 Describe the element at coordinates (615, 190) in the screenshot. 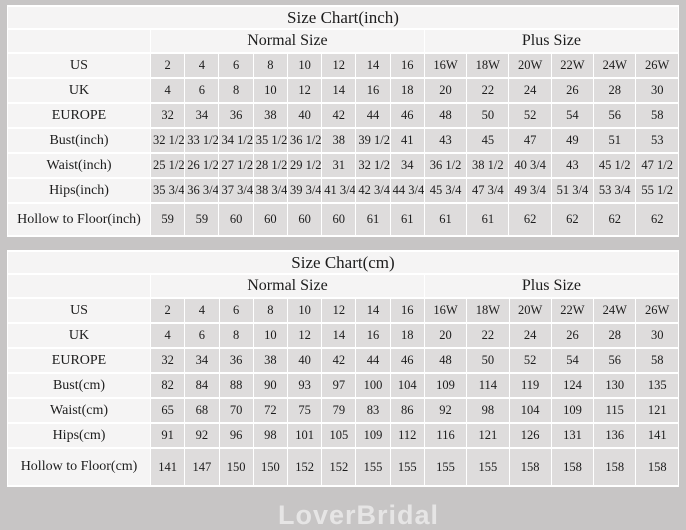

I see `size-cell: 53 3/4` at that location.